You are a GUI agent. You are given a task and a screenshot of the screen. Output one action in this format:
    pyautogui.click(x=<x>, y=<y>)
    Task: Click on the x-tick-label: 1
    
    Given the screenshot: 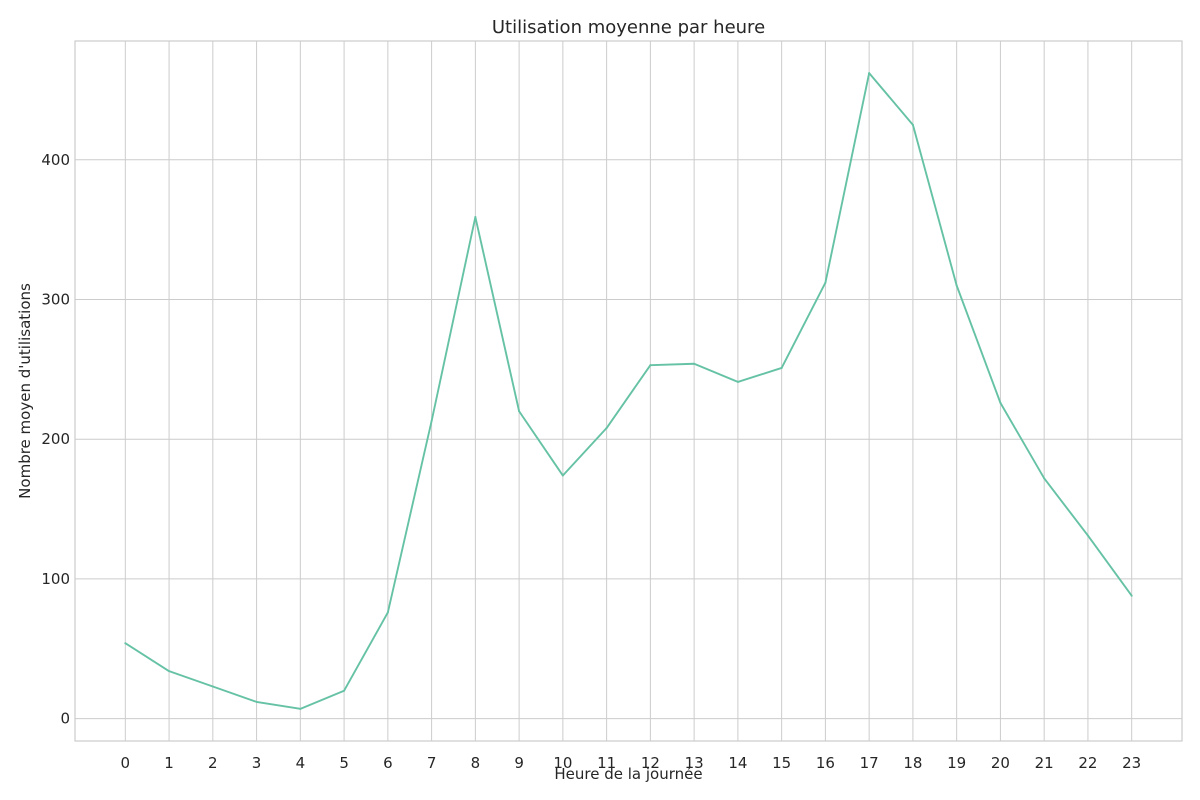 What is the action you would take?
    pyautogui.click(x=169, y=763)
    